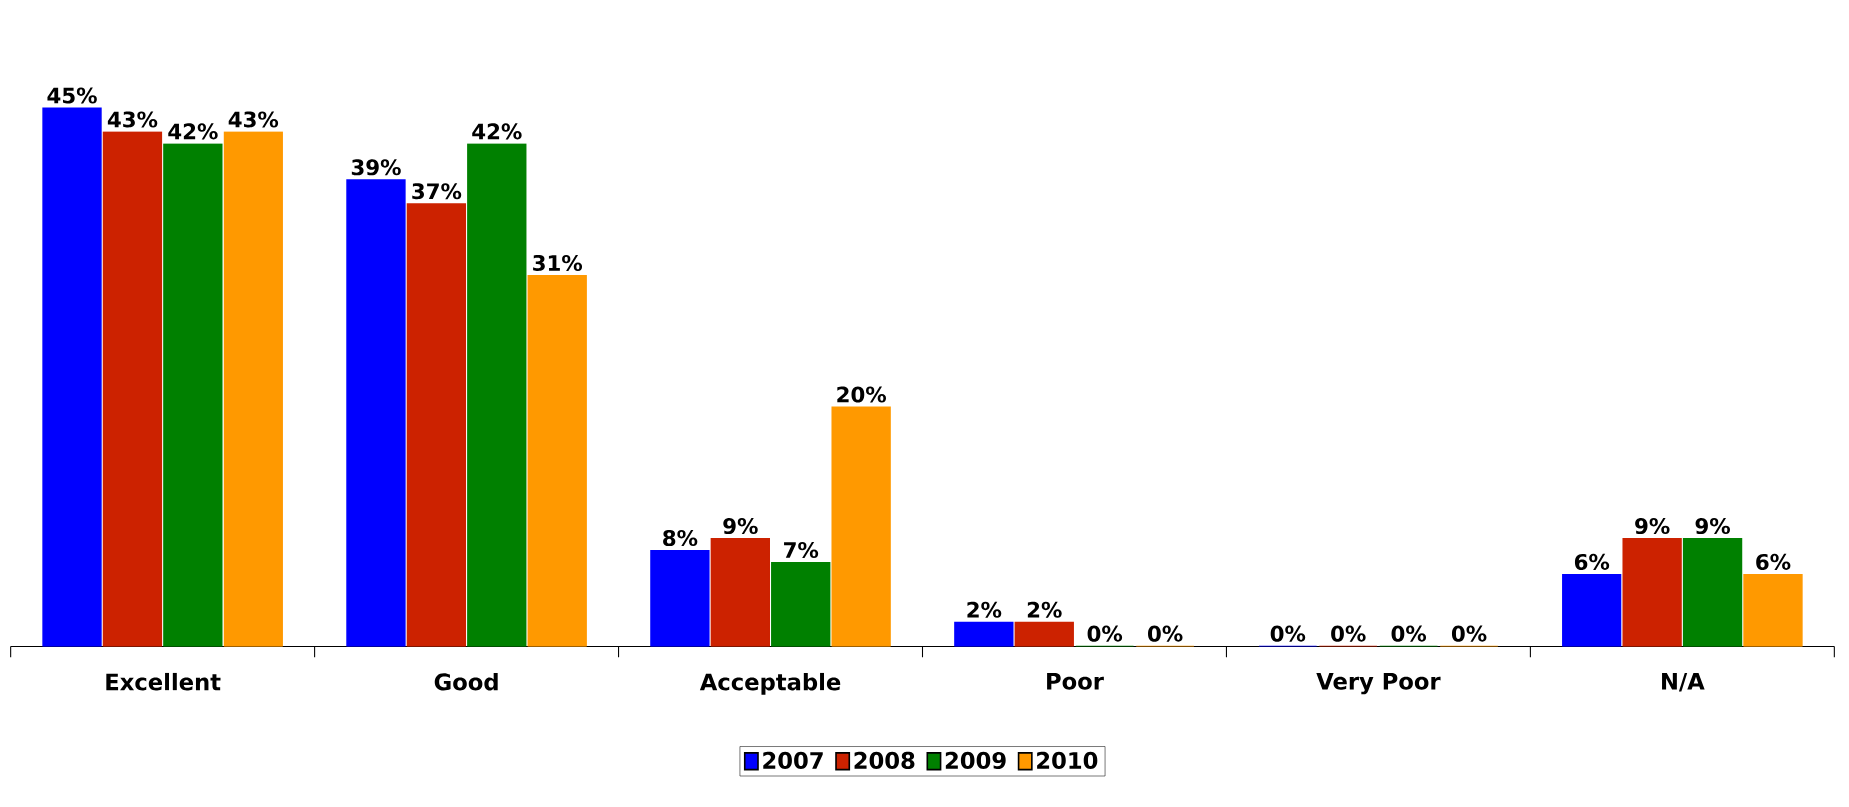  What do you see at coordinates (1067, 761) in the screenshot?
I see `legend-label: 2010` at bounding box center [1067, 761].